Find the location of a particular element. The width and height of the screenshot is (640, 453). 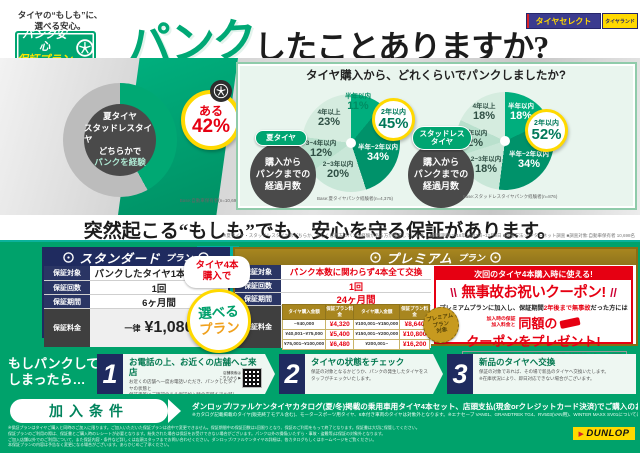

coupon-gift-line2: クーポンをプレゼント! is located at coordinates (533, 341).